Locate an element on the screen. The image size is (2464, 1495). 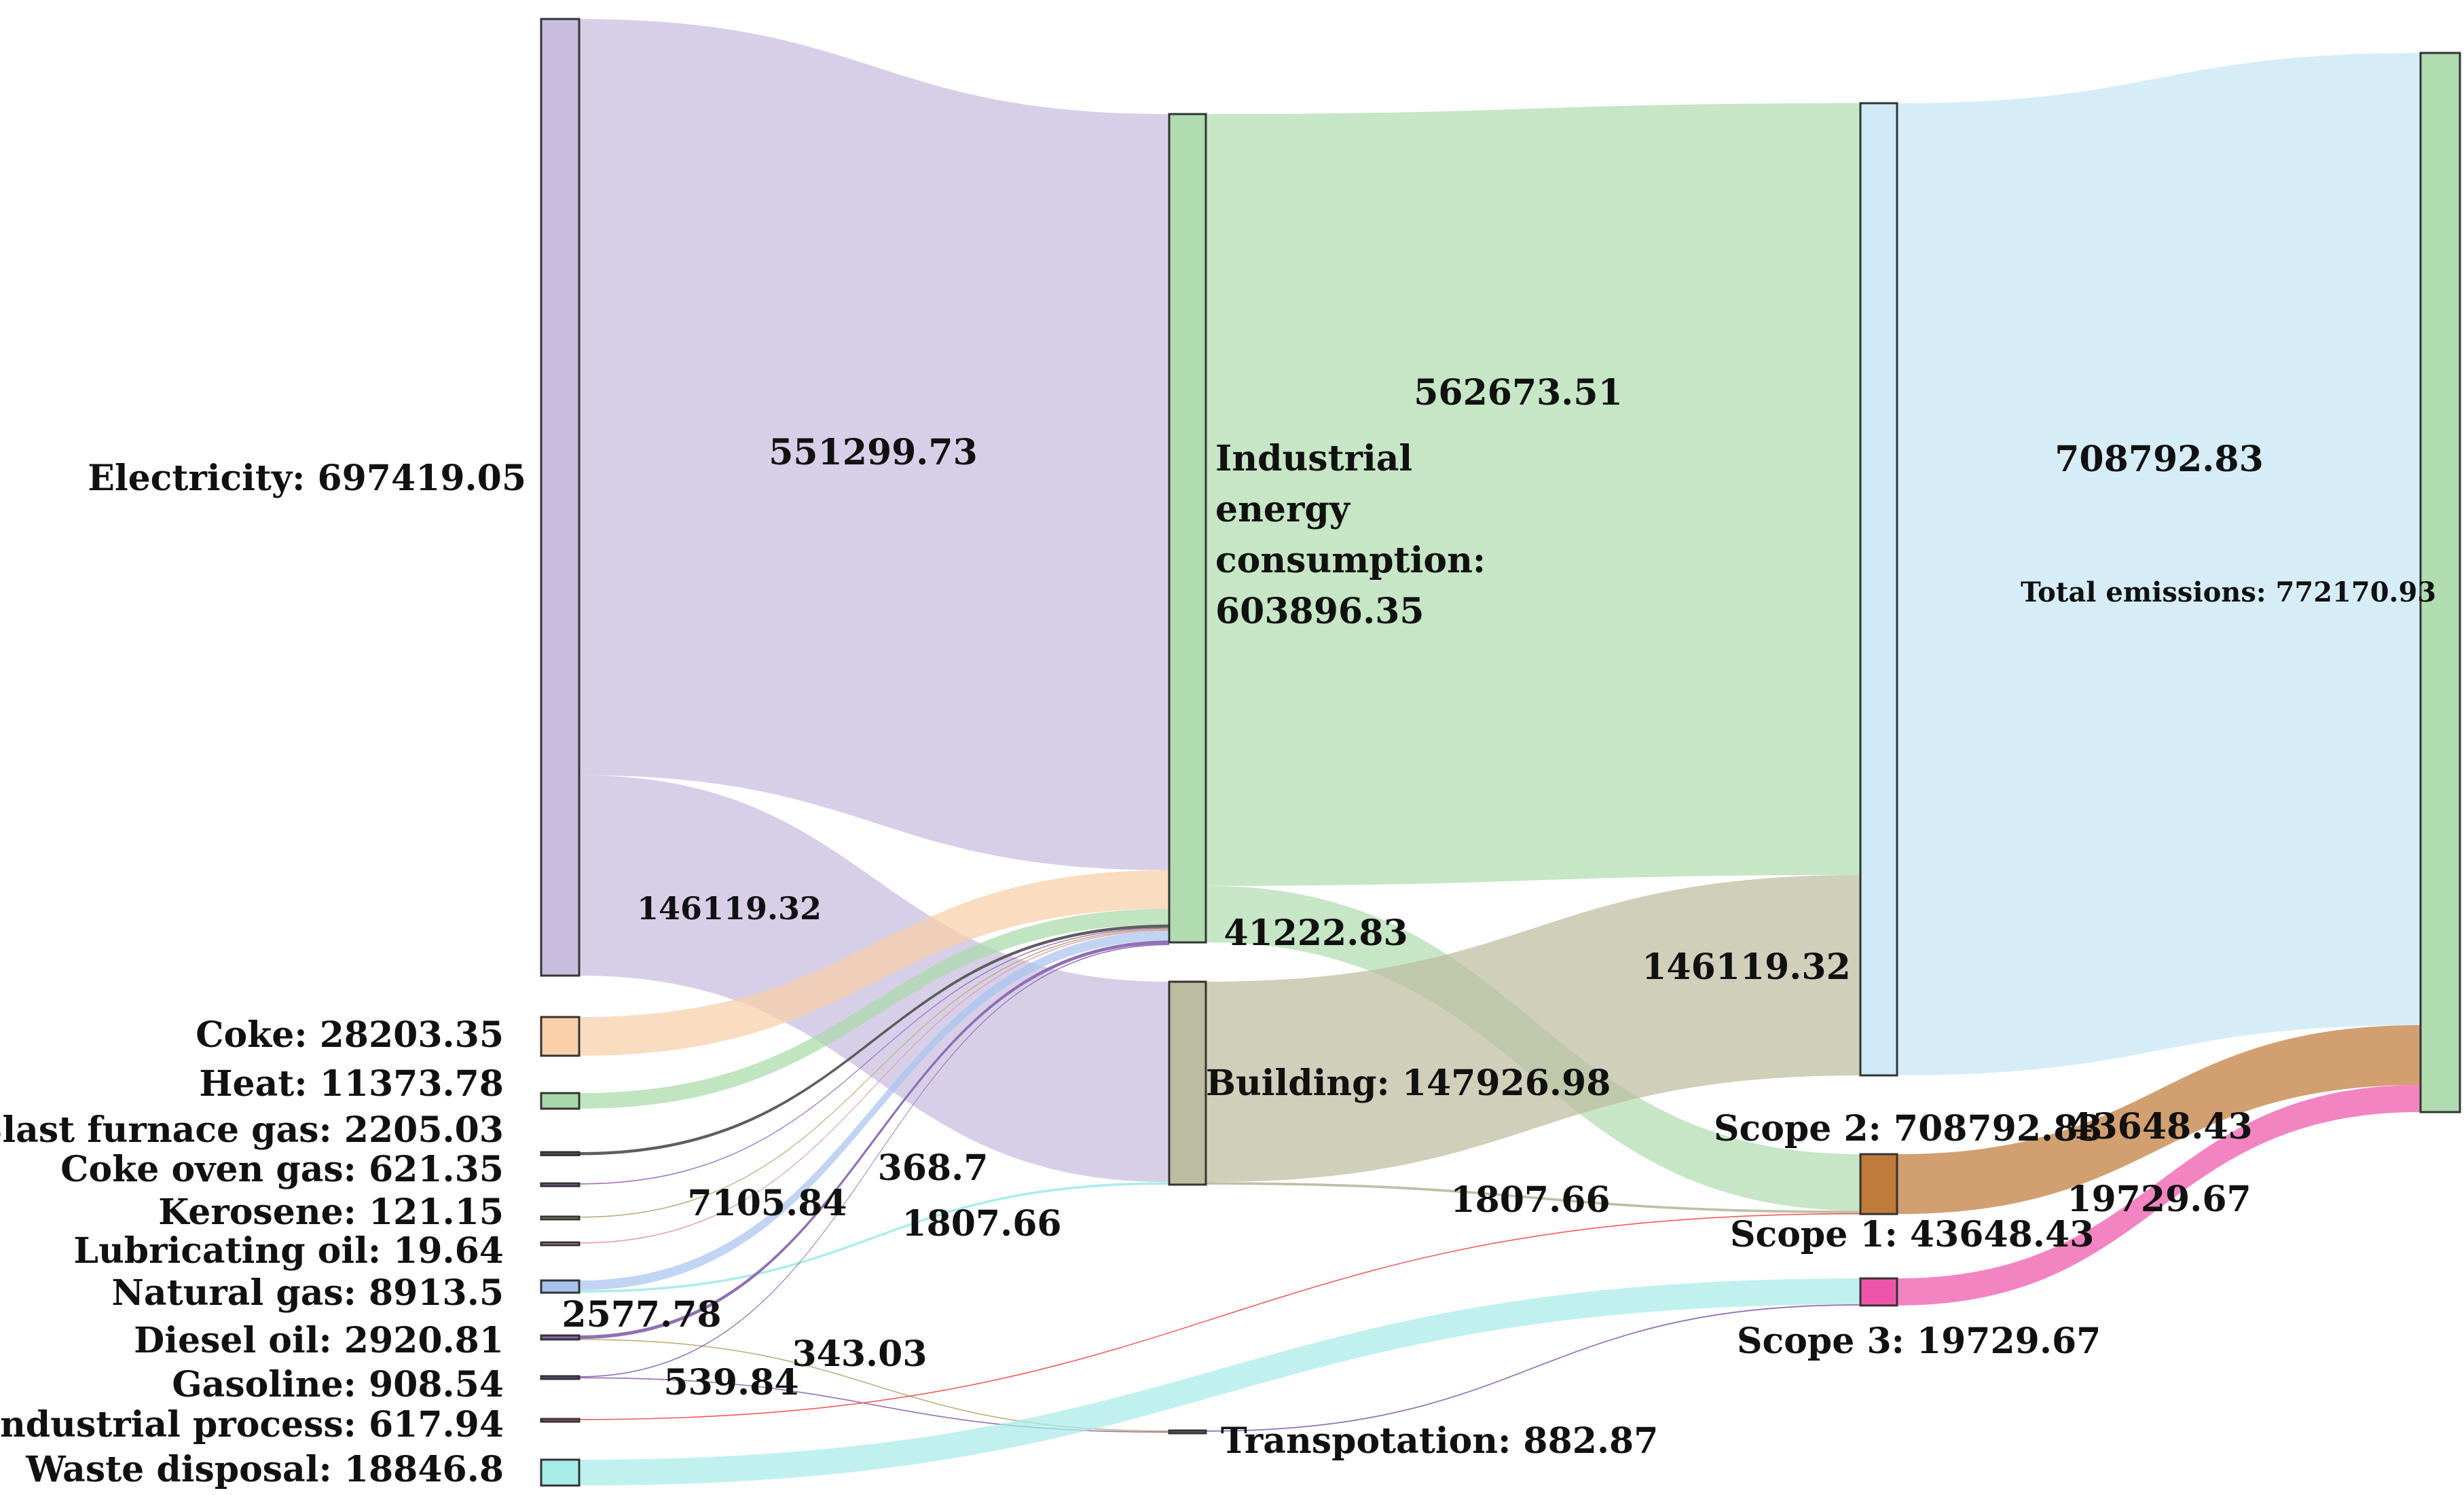
node-label-waste-disposal: Waste disposal: 18846.8 is located at coordinates (264, 1469).